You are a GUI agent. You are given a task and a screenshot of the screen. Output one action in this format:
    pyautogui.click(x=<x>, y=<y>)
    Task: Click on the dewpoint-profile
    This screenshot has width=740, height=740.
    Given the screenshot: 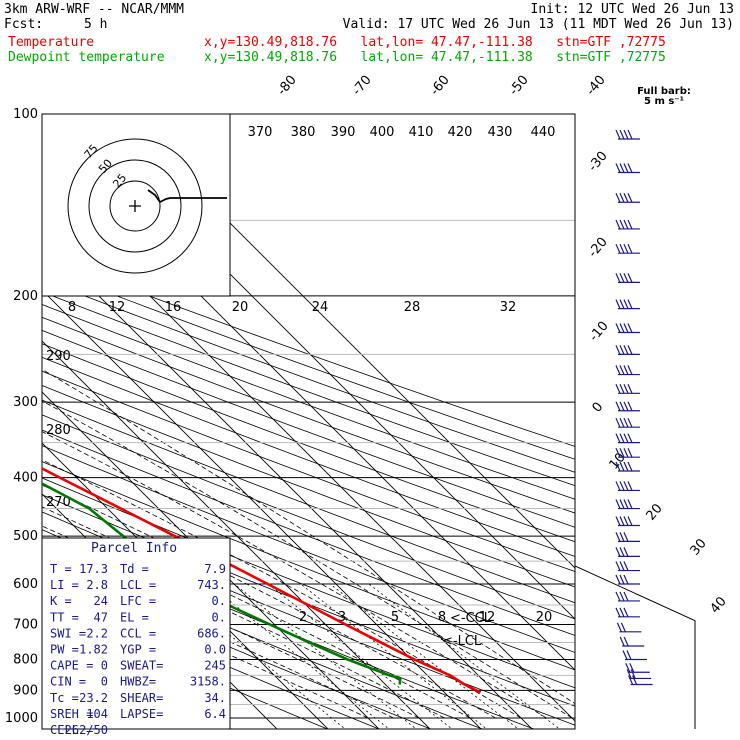 What is the action you would take?
    pyautogui.click(x=222, y=583)
    